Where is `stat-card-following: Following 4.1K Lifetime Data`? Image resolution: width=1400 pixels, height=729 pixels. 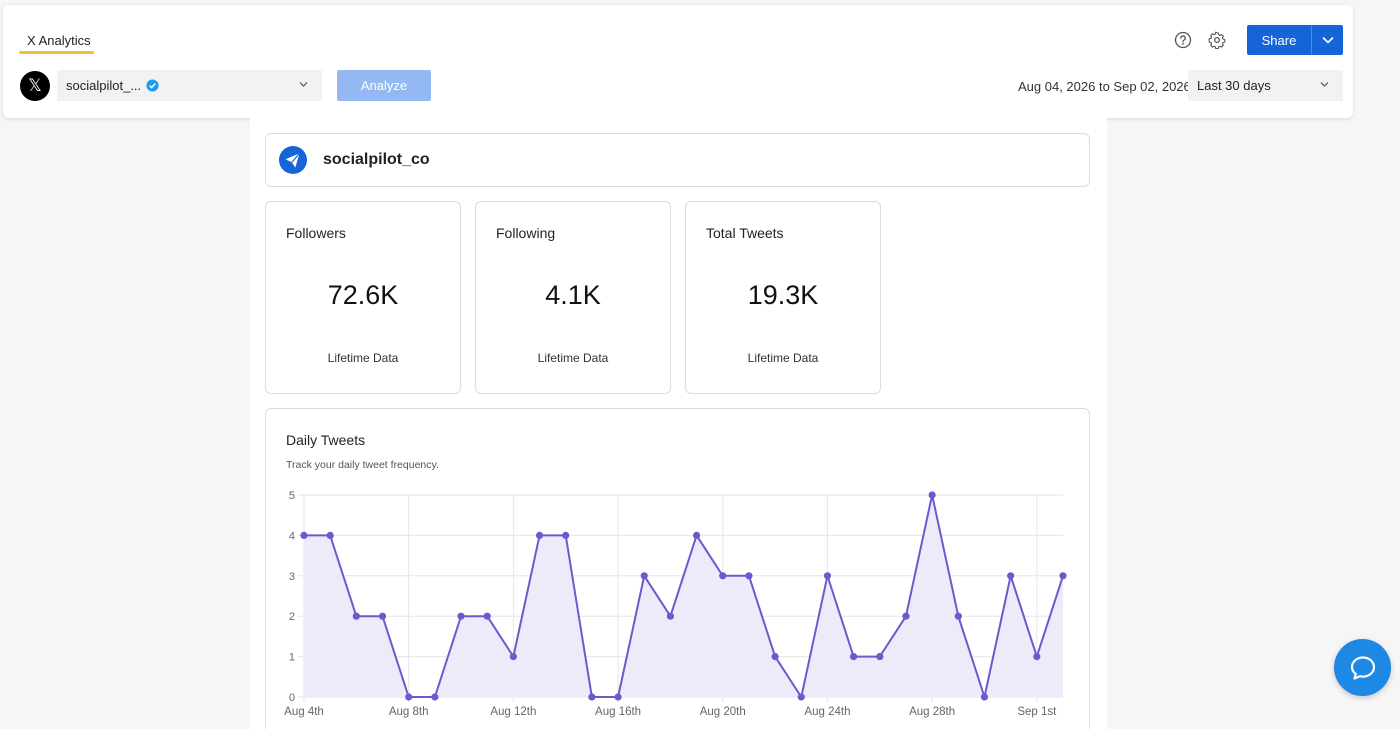 stat-card-following: Following 4.1K Lifetime Data is located at coordinates (573, 297).